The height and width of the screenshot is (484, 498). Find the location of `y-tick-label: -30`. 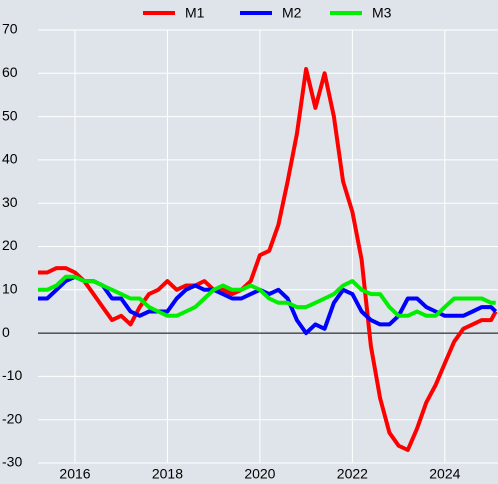

y-tick-label: -30 is located at coordinates (12, 462).